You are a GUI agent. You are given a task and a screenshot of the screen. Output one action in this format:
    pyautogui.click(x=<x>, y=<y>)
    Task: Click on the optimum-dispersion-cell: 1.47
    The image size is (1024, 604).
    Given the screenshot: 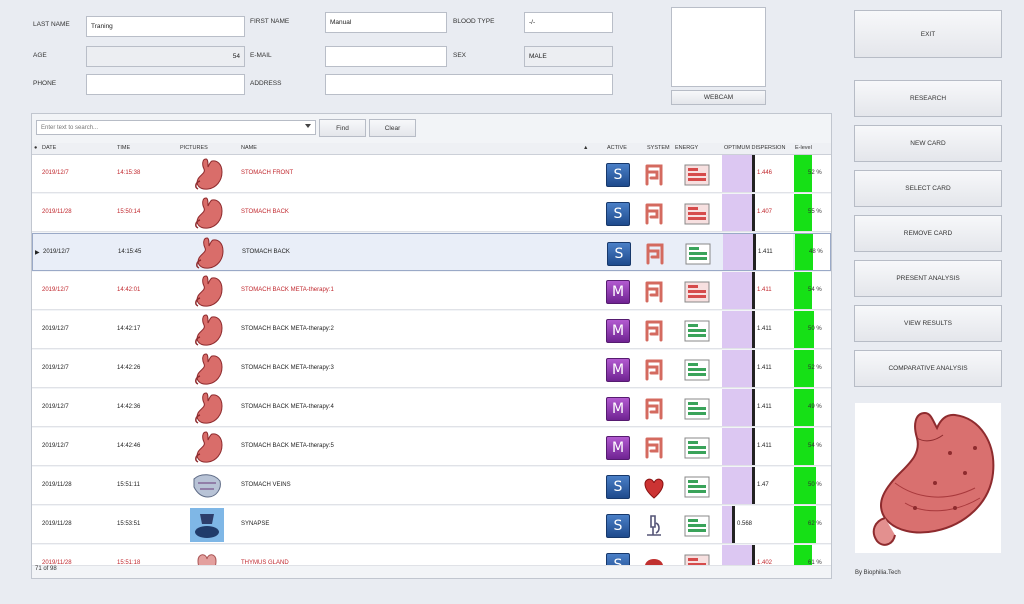 What is the action you would take?
    pyautogui.click(x=757, y=485)
    